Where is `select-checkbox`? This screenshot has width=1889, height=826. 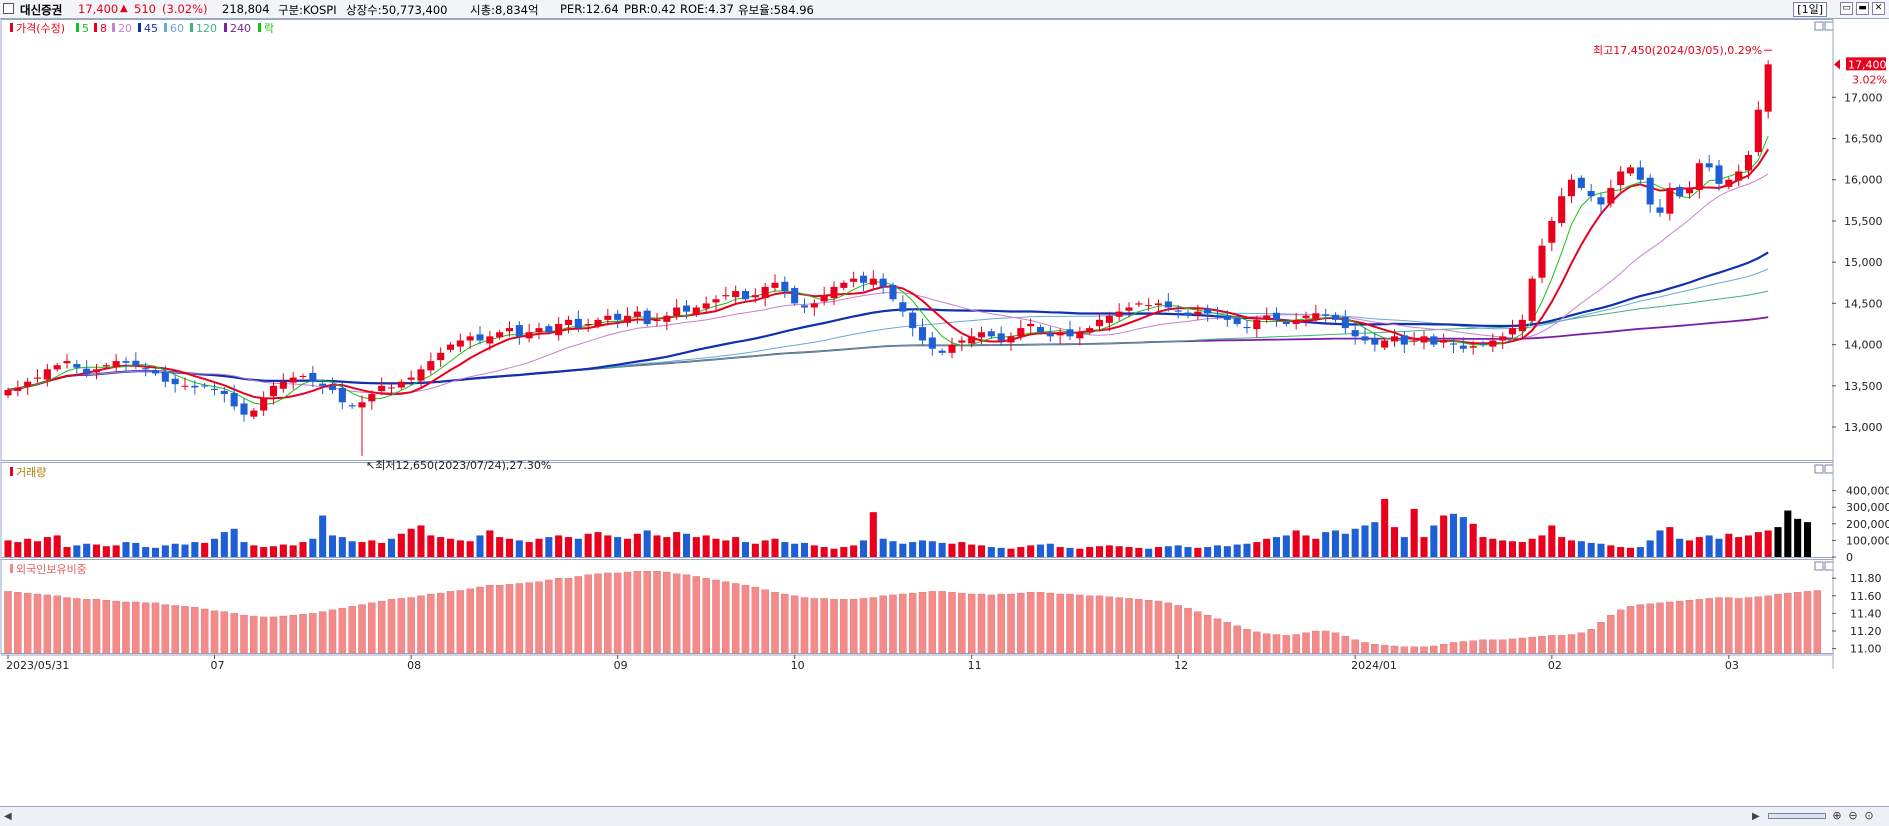 select-checkbox is located at coordinates (8, 8).